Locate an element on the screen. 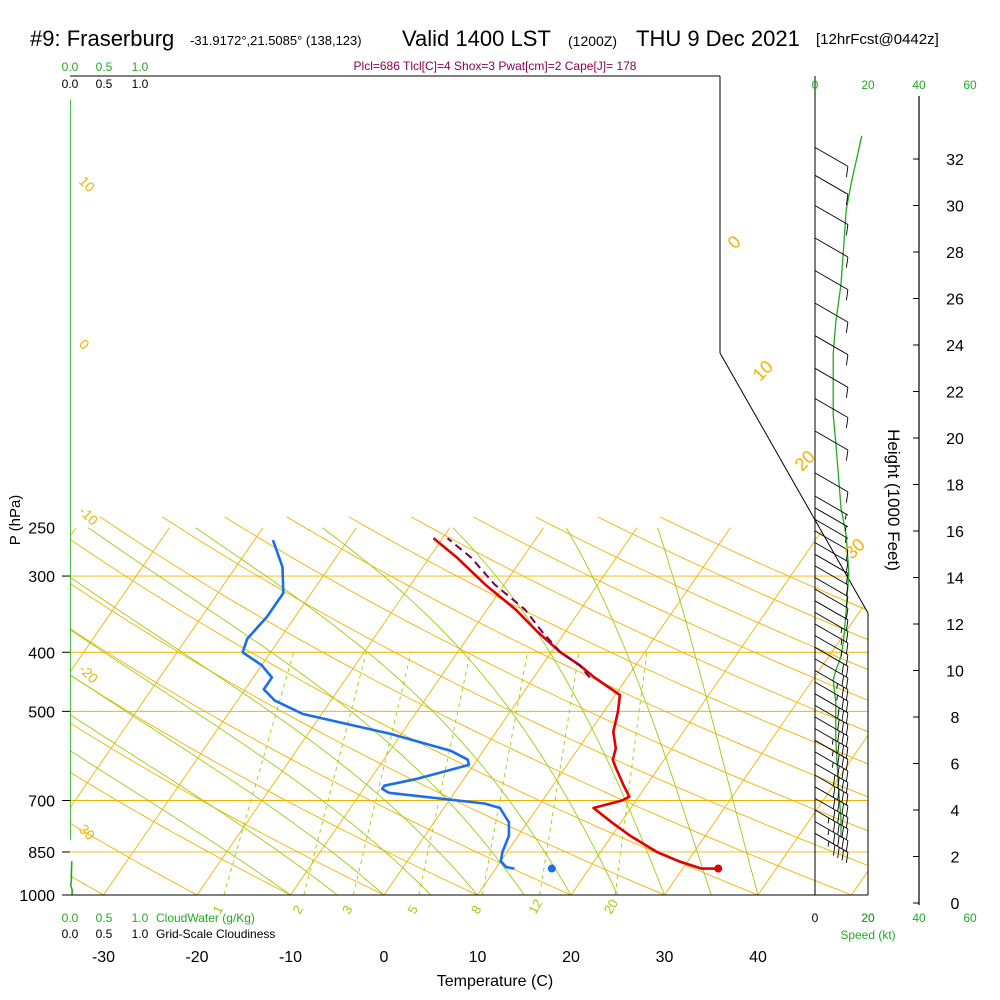  pressure-tick-label: 850 is located at coordinates (41, 853).